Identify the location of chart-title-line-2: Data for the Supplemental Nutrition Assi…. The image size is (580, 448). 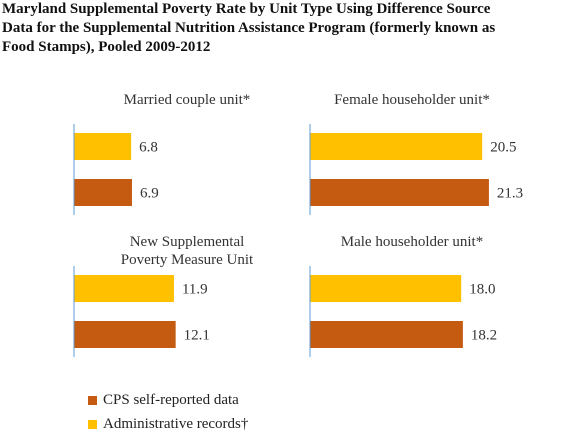
(249, 28).